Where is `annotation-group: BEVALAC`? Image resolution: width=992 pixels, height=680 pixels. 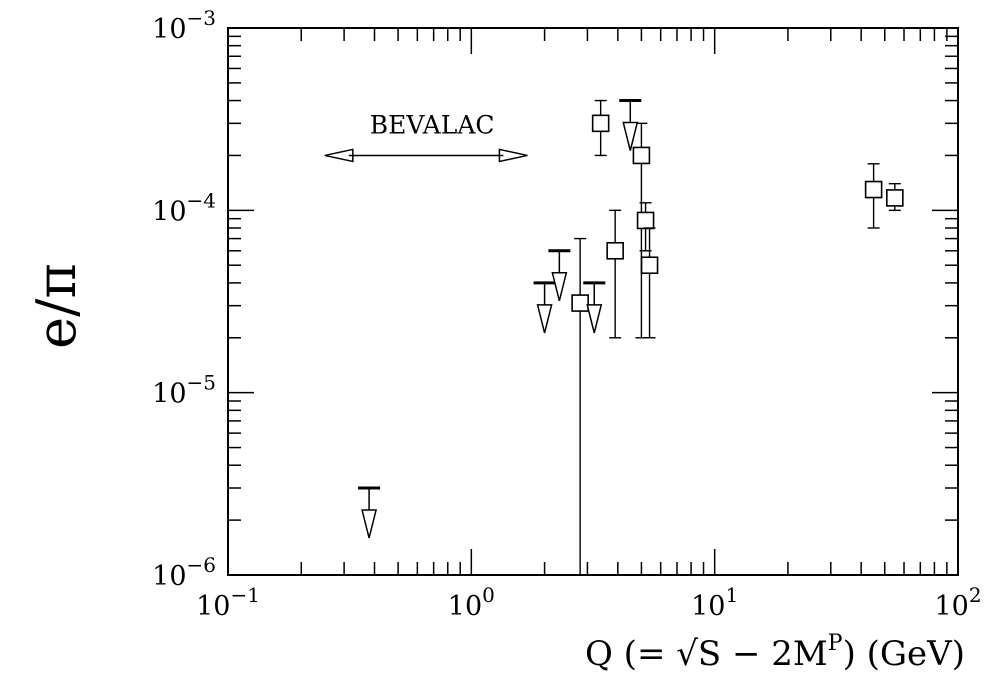 annotation-group: BEVALAC is located at coordinates (426, 136).